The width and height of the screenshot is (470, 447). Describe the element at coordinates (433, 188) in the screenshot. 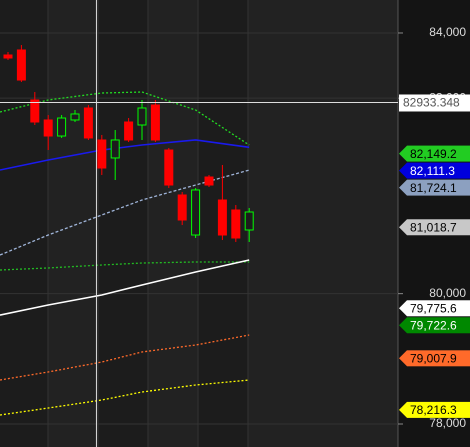

I see `price-tag-label: 81,724.1` at that location.